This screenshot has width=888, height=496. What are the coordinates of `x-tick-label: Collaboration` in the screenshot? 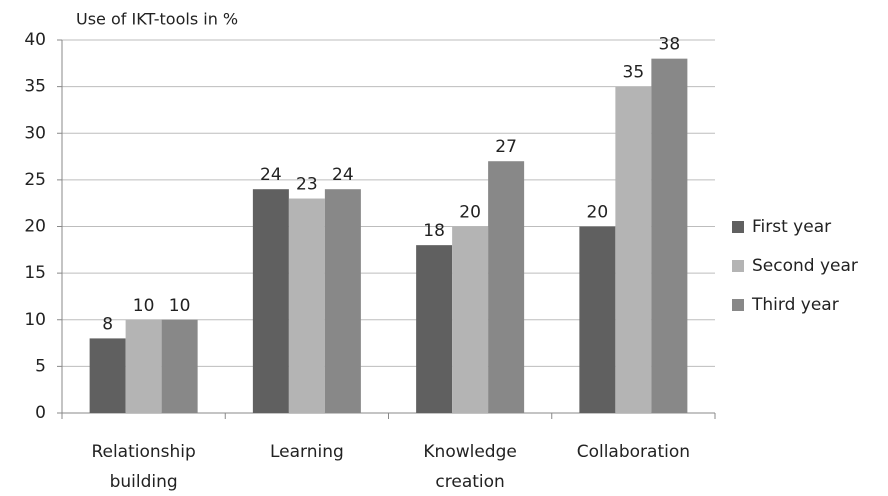 It's located at (633, 452).